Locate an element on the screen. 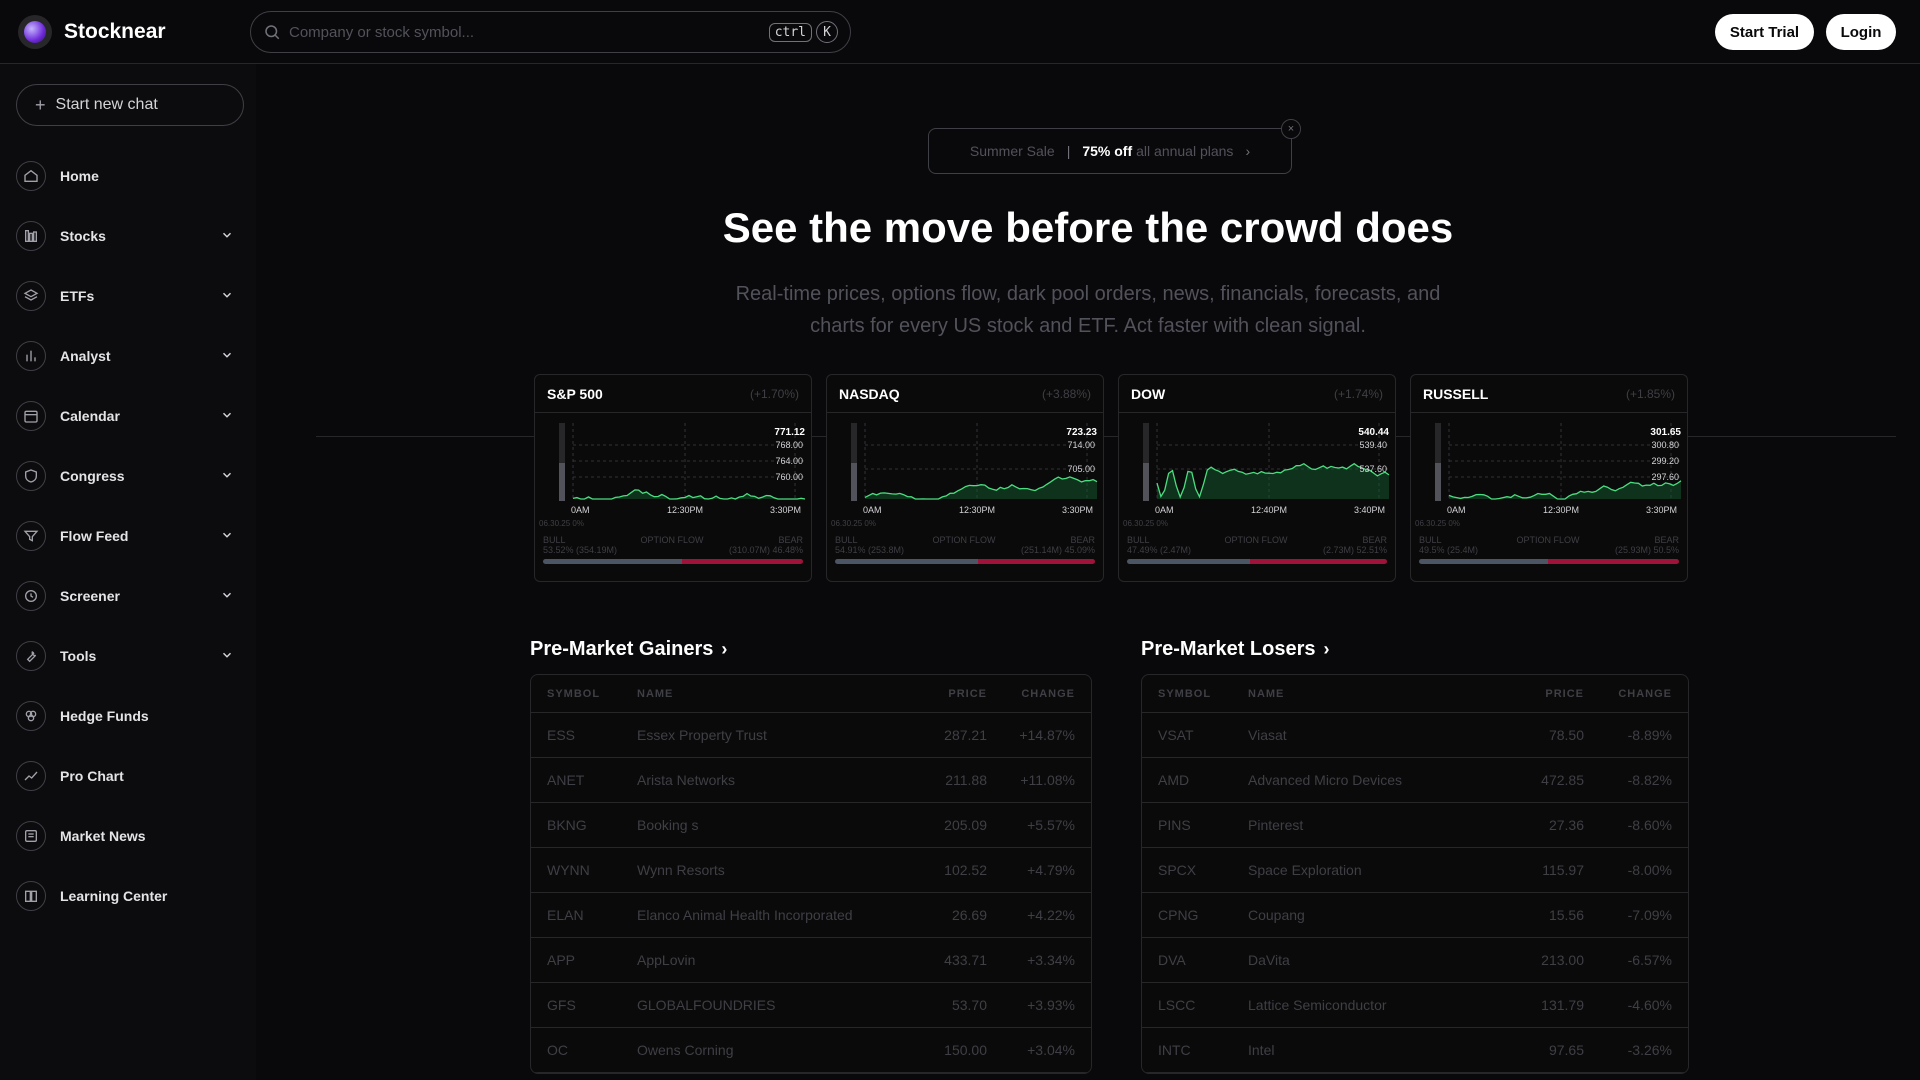 The image size is (1920, 1080). sidebar-item-market-news: Market News is located at coordinates (130, 836).